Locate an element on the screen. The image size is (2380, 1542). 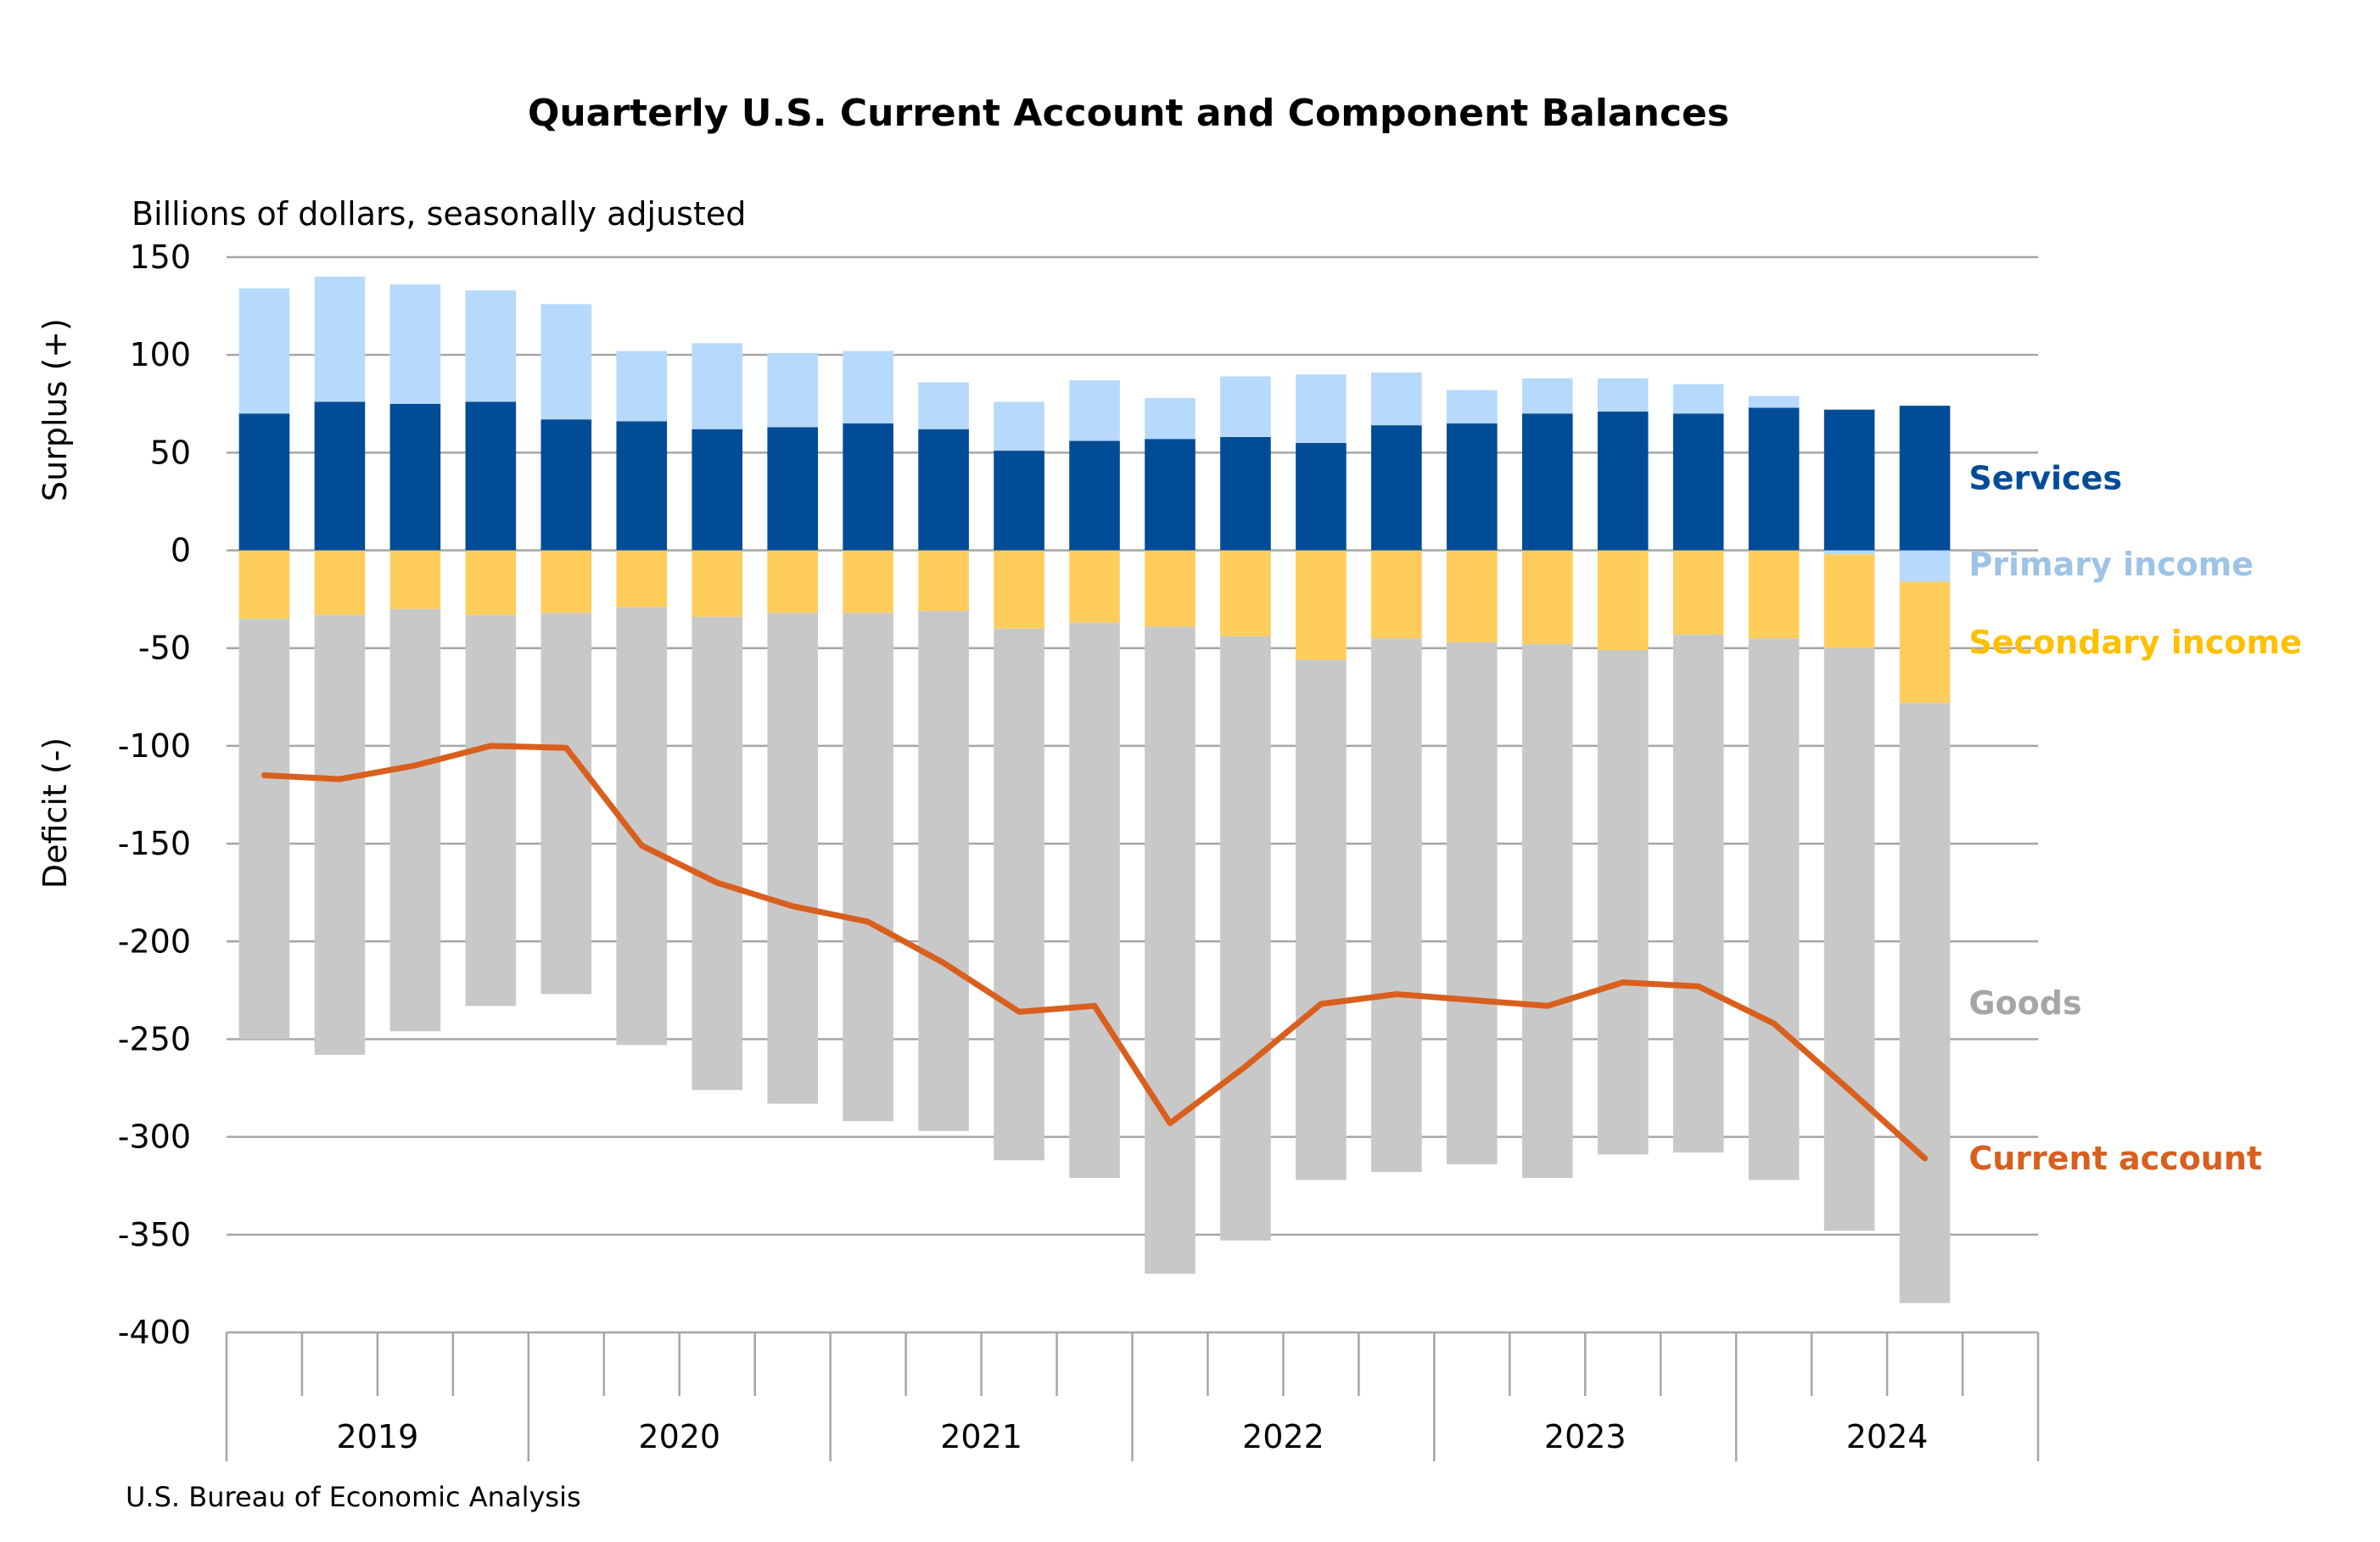
y-tick-label: -100 is located at coordinates (154, 746).